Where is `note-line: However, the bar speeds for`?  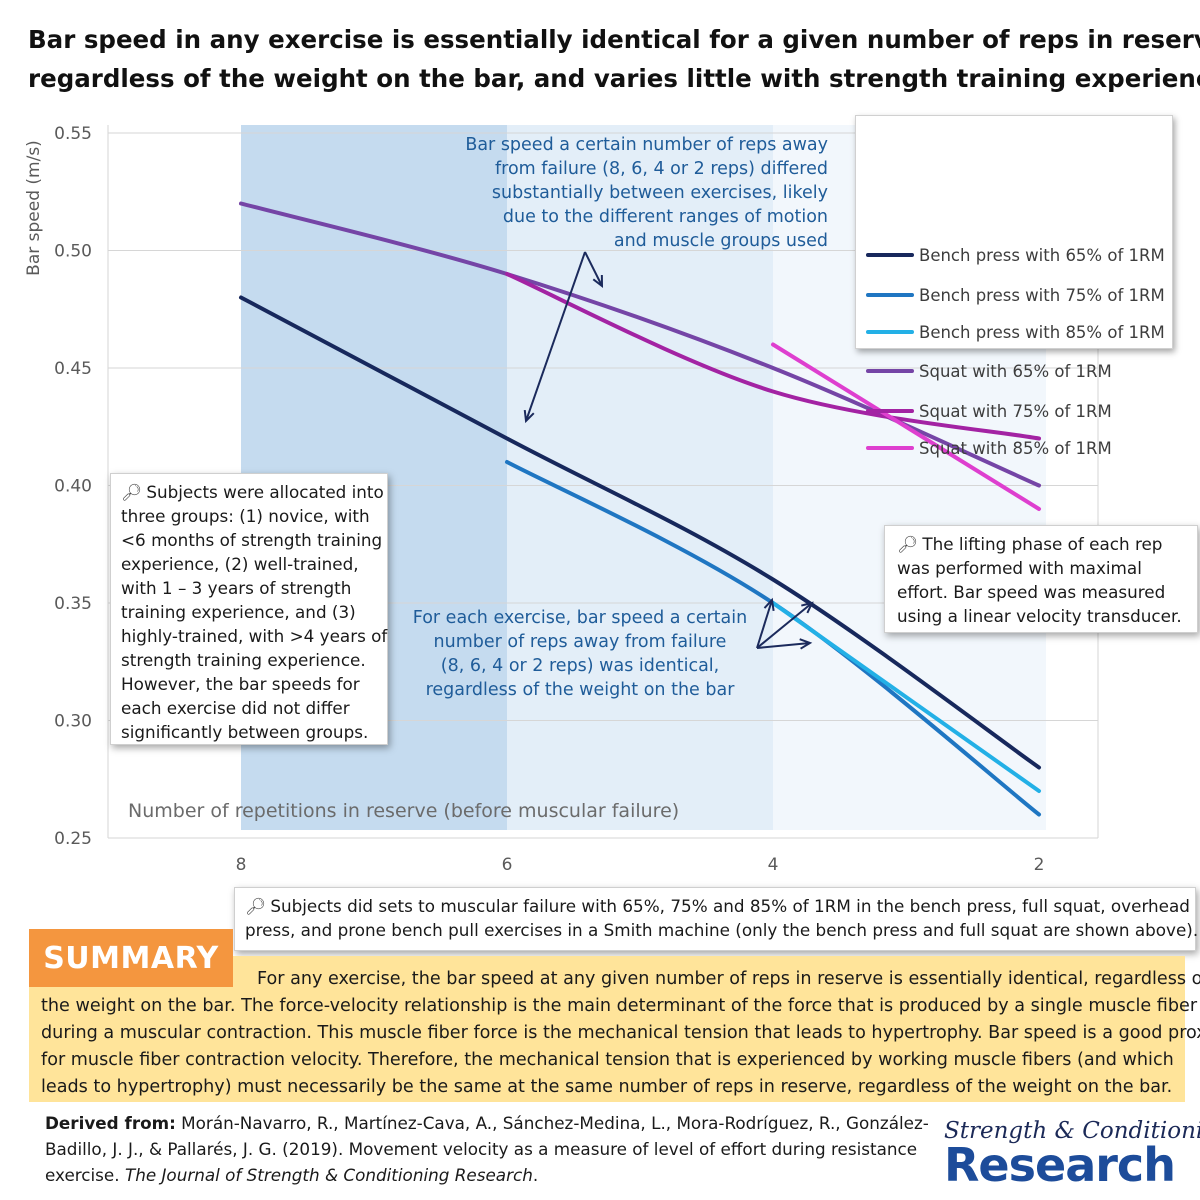 note-line: However, the bar speeds for is located at coordinates (240, 684).